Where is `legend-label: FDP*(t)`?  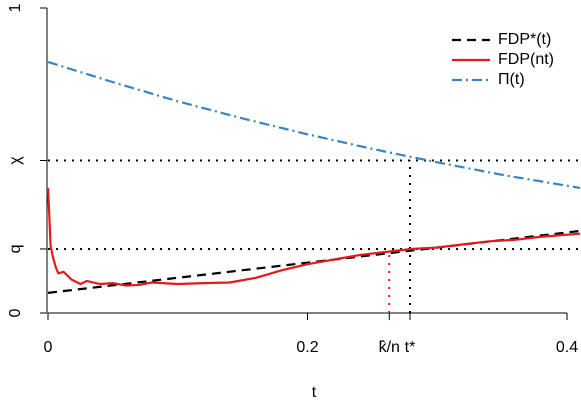
legend-label: FDP*(t) is located at coordinates (524, 39).